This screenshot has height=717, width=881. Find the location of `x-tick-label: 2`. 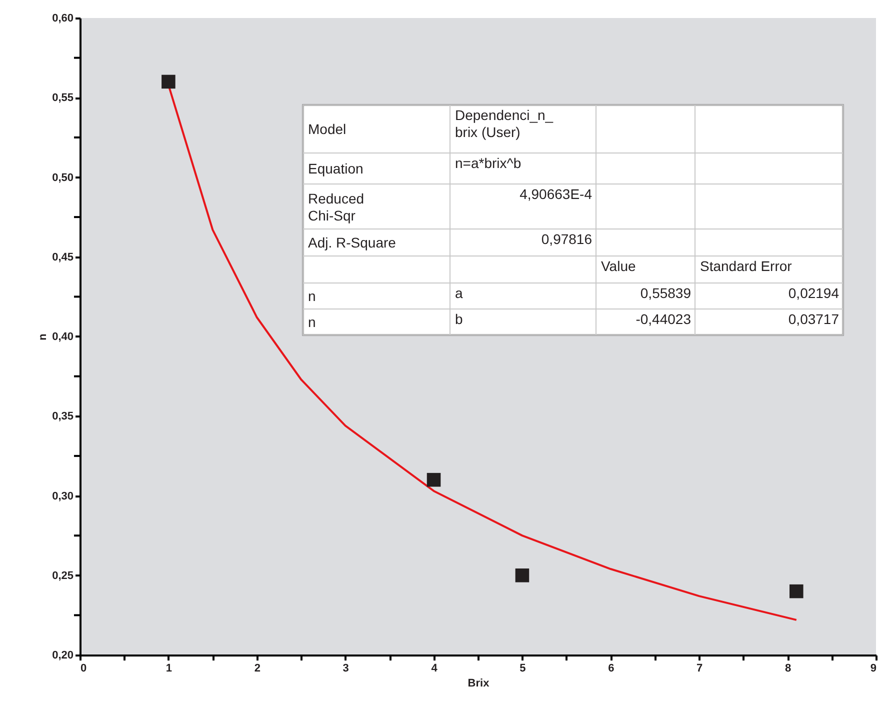

x-tick-label: 2 is located at coordinates (257, 668).